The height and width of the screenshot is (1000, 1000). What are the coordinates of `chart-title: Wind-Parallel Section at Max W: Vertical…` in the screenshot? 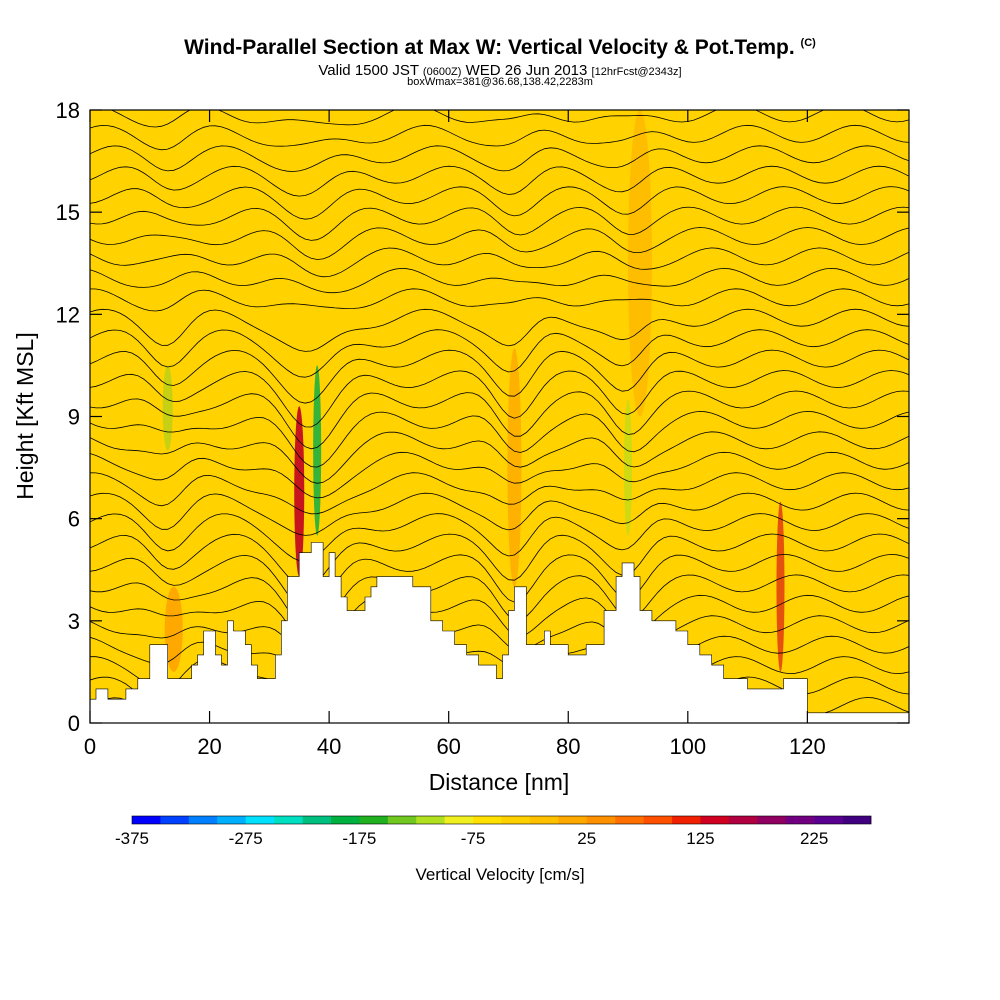 It's located at (500, 48).